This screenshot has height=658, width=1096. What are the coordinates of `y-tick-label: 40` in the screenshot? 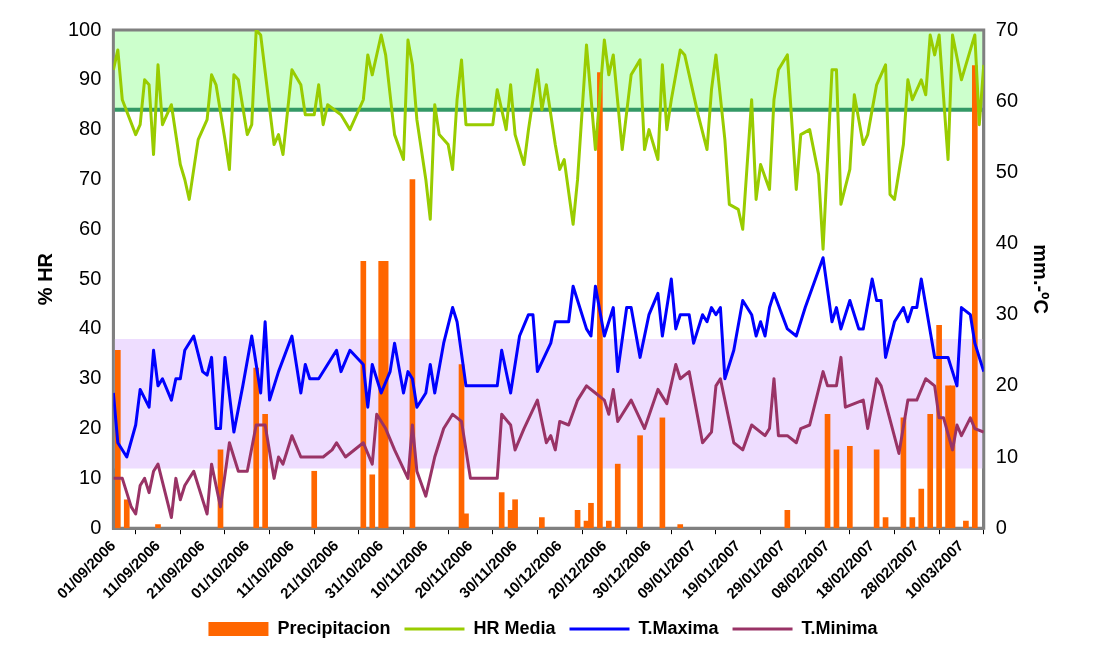 It's located at (90, 327).